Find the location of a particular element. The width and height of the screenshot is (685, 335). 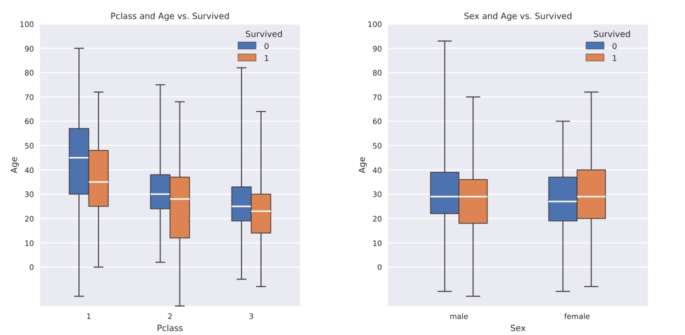

chart-title: Sex and Age vs. Survived is located at coordinates (518, 17).